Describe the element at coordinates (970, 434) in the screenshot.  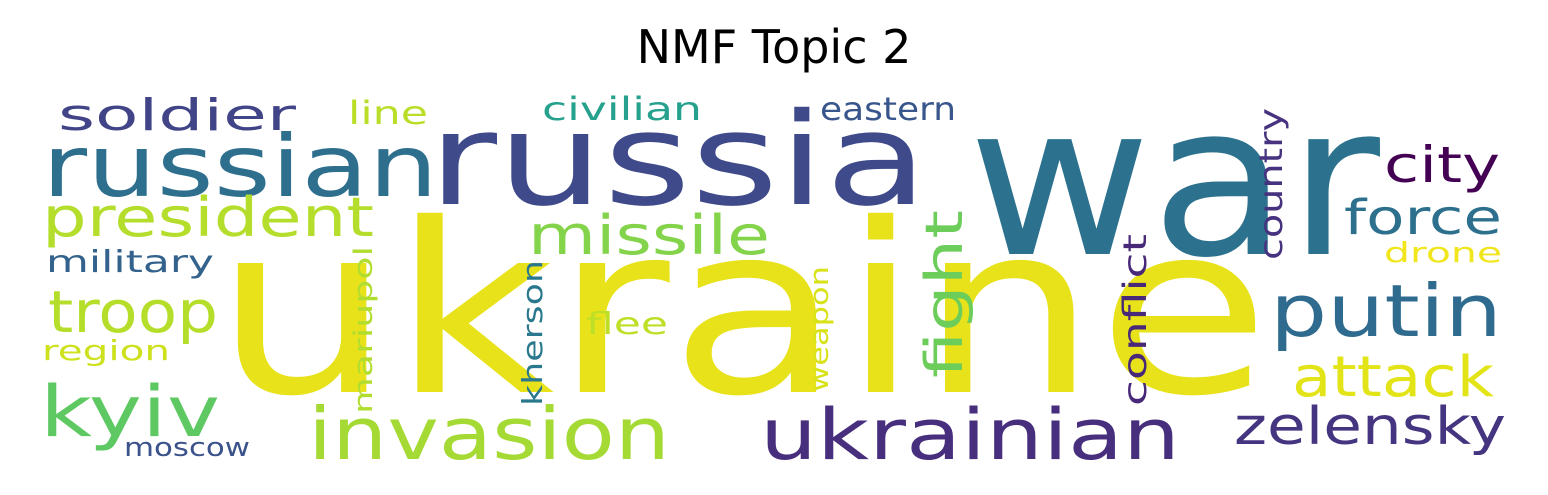
I see `word-ukrainian: ukrainian` at that location.